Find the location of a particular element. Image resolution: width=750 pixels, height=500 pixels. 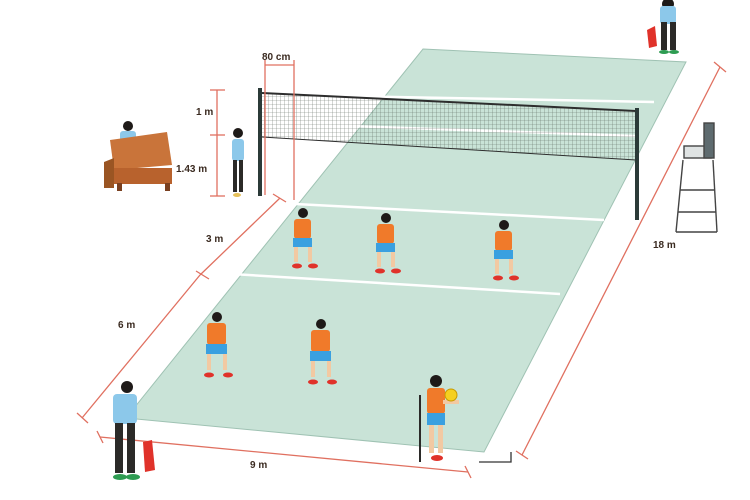

net-top-band is located at coordinates (449, 102).